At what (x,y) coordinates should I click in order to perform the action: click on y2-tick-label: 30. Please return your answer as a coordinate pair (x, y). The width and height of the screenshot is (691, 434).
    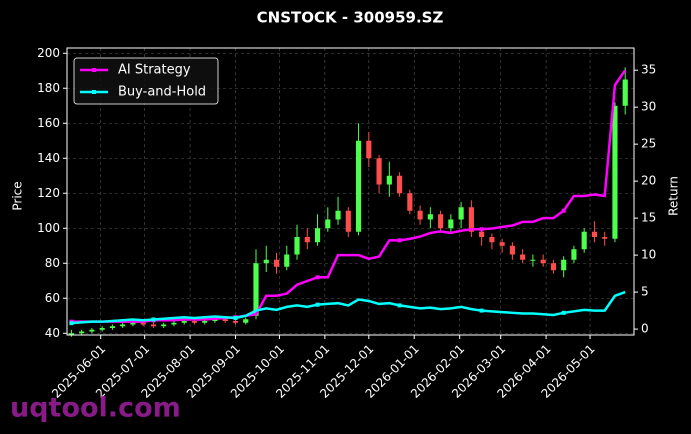
    Looking at the image, I should click on (648, 107).